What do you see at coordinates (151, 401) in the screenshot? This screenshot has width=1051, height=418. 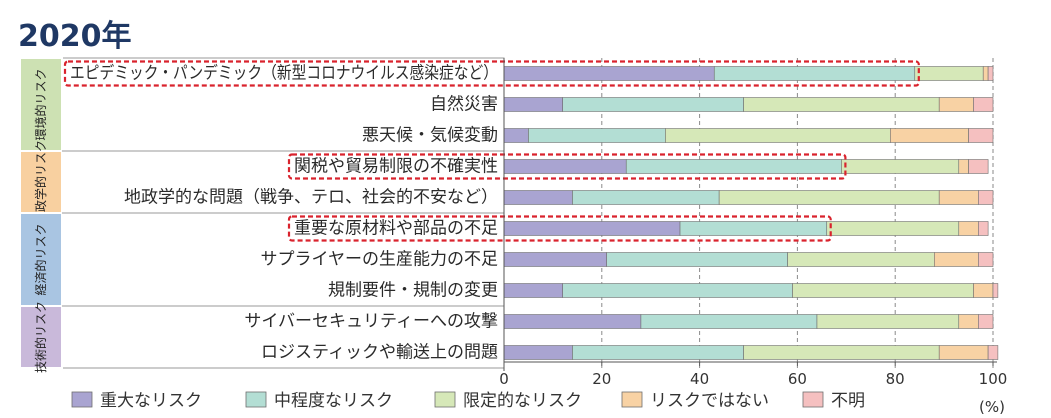 I see `legend-label-0: 重大なリスク` at bounding box center [151, 401].